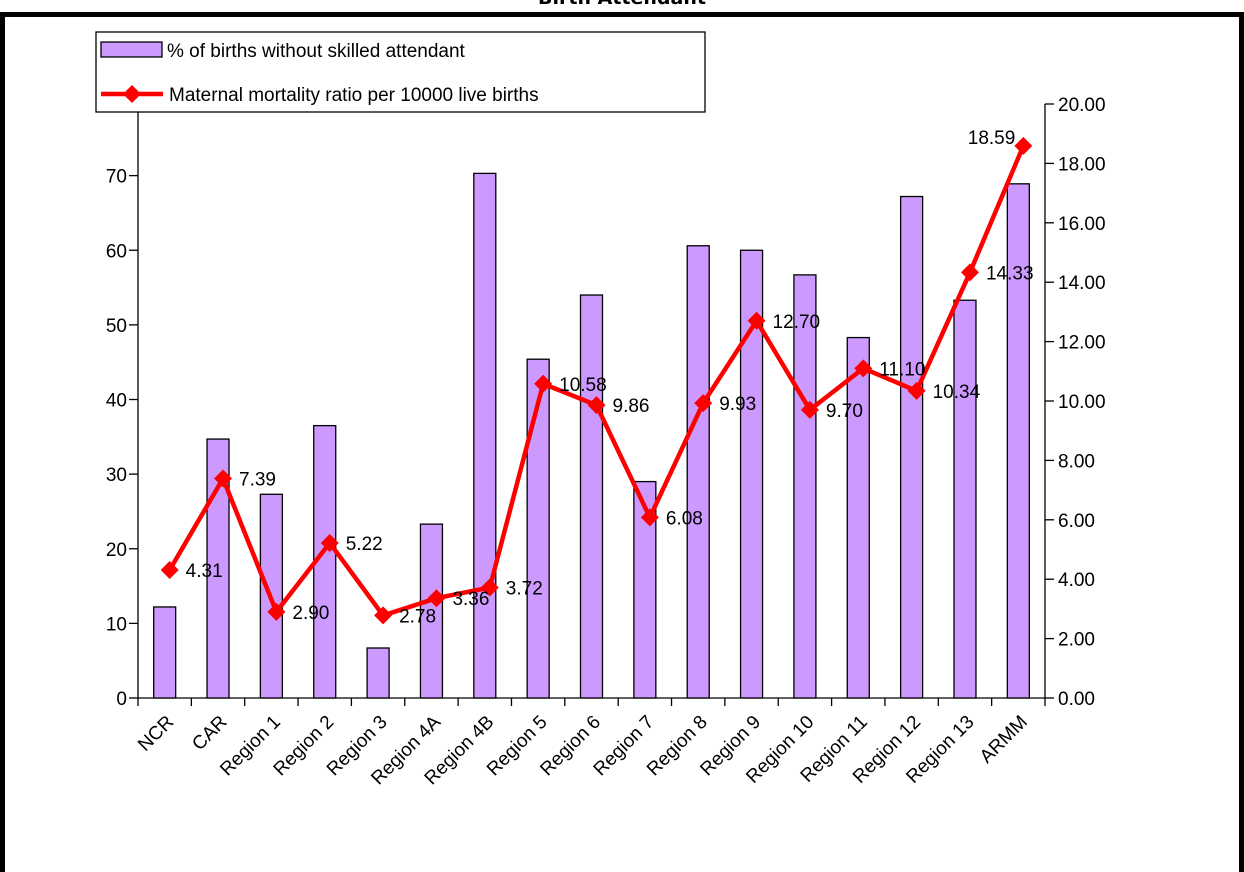 This screenshot has height=872, width=1244. I want to click on right-y-tick-label: 8.00, so click(1076, 461).